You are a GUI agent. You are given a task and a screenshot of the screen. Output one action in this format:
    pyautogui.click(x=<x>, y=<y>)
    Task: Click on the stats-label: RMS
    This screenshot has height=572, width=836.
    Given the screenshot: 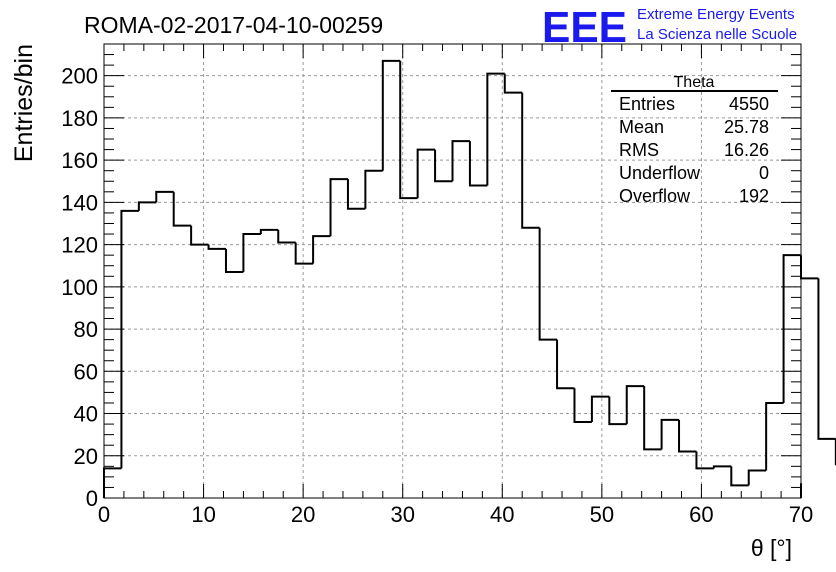 What is the action you would take?
    pyautogui.click(x=639, y=150)
    